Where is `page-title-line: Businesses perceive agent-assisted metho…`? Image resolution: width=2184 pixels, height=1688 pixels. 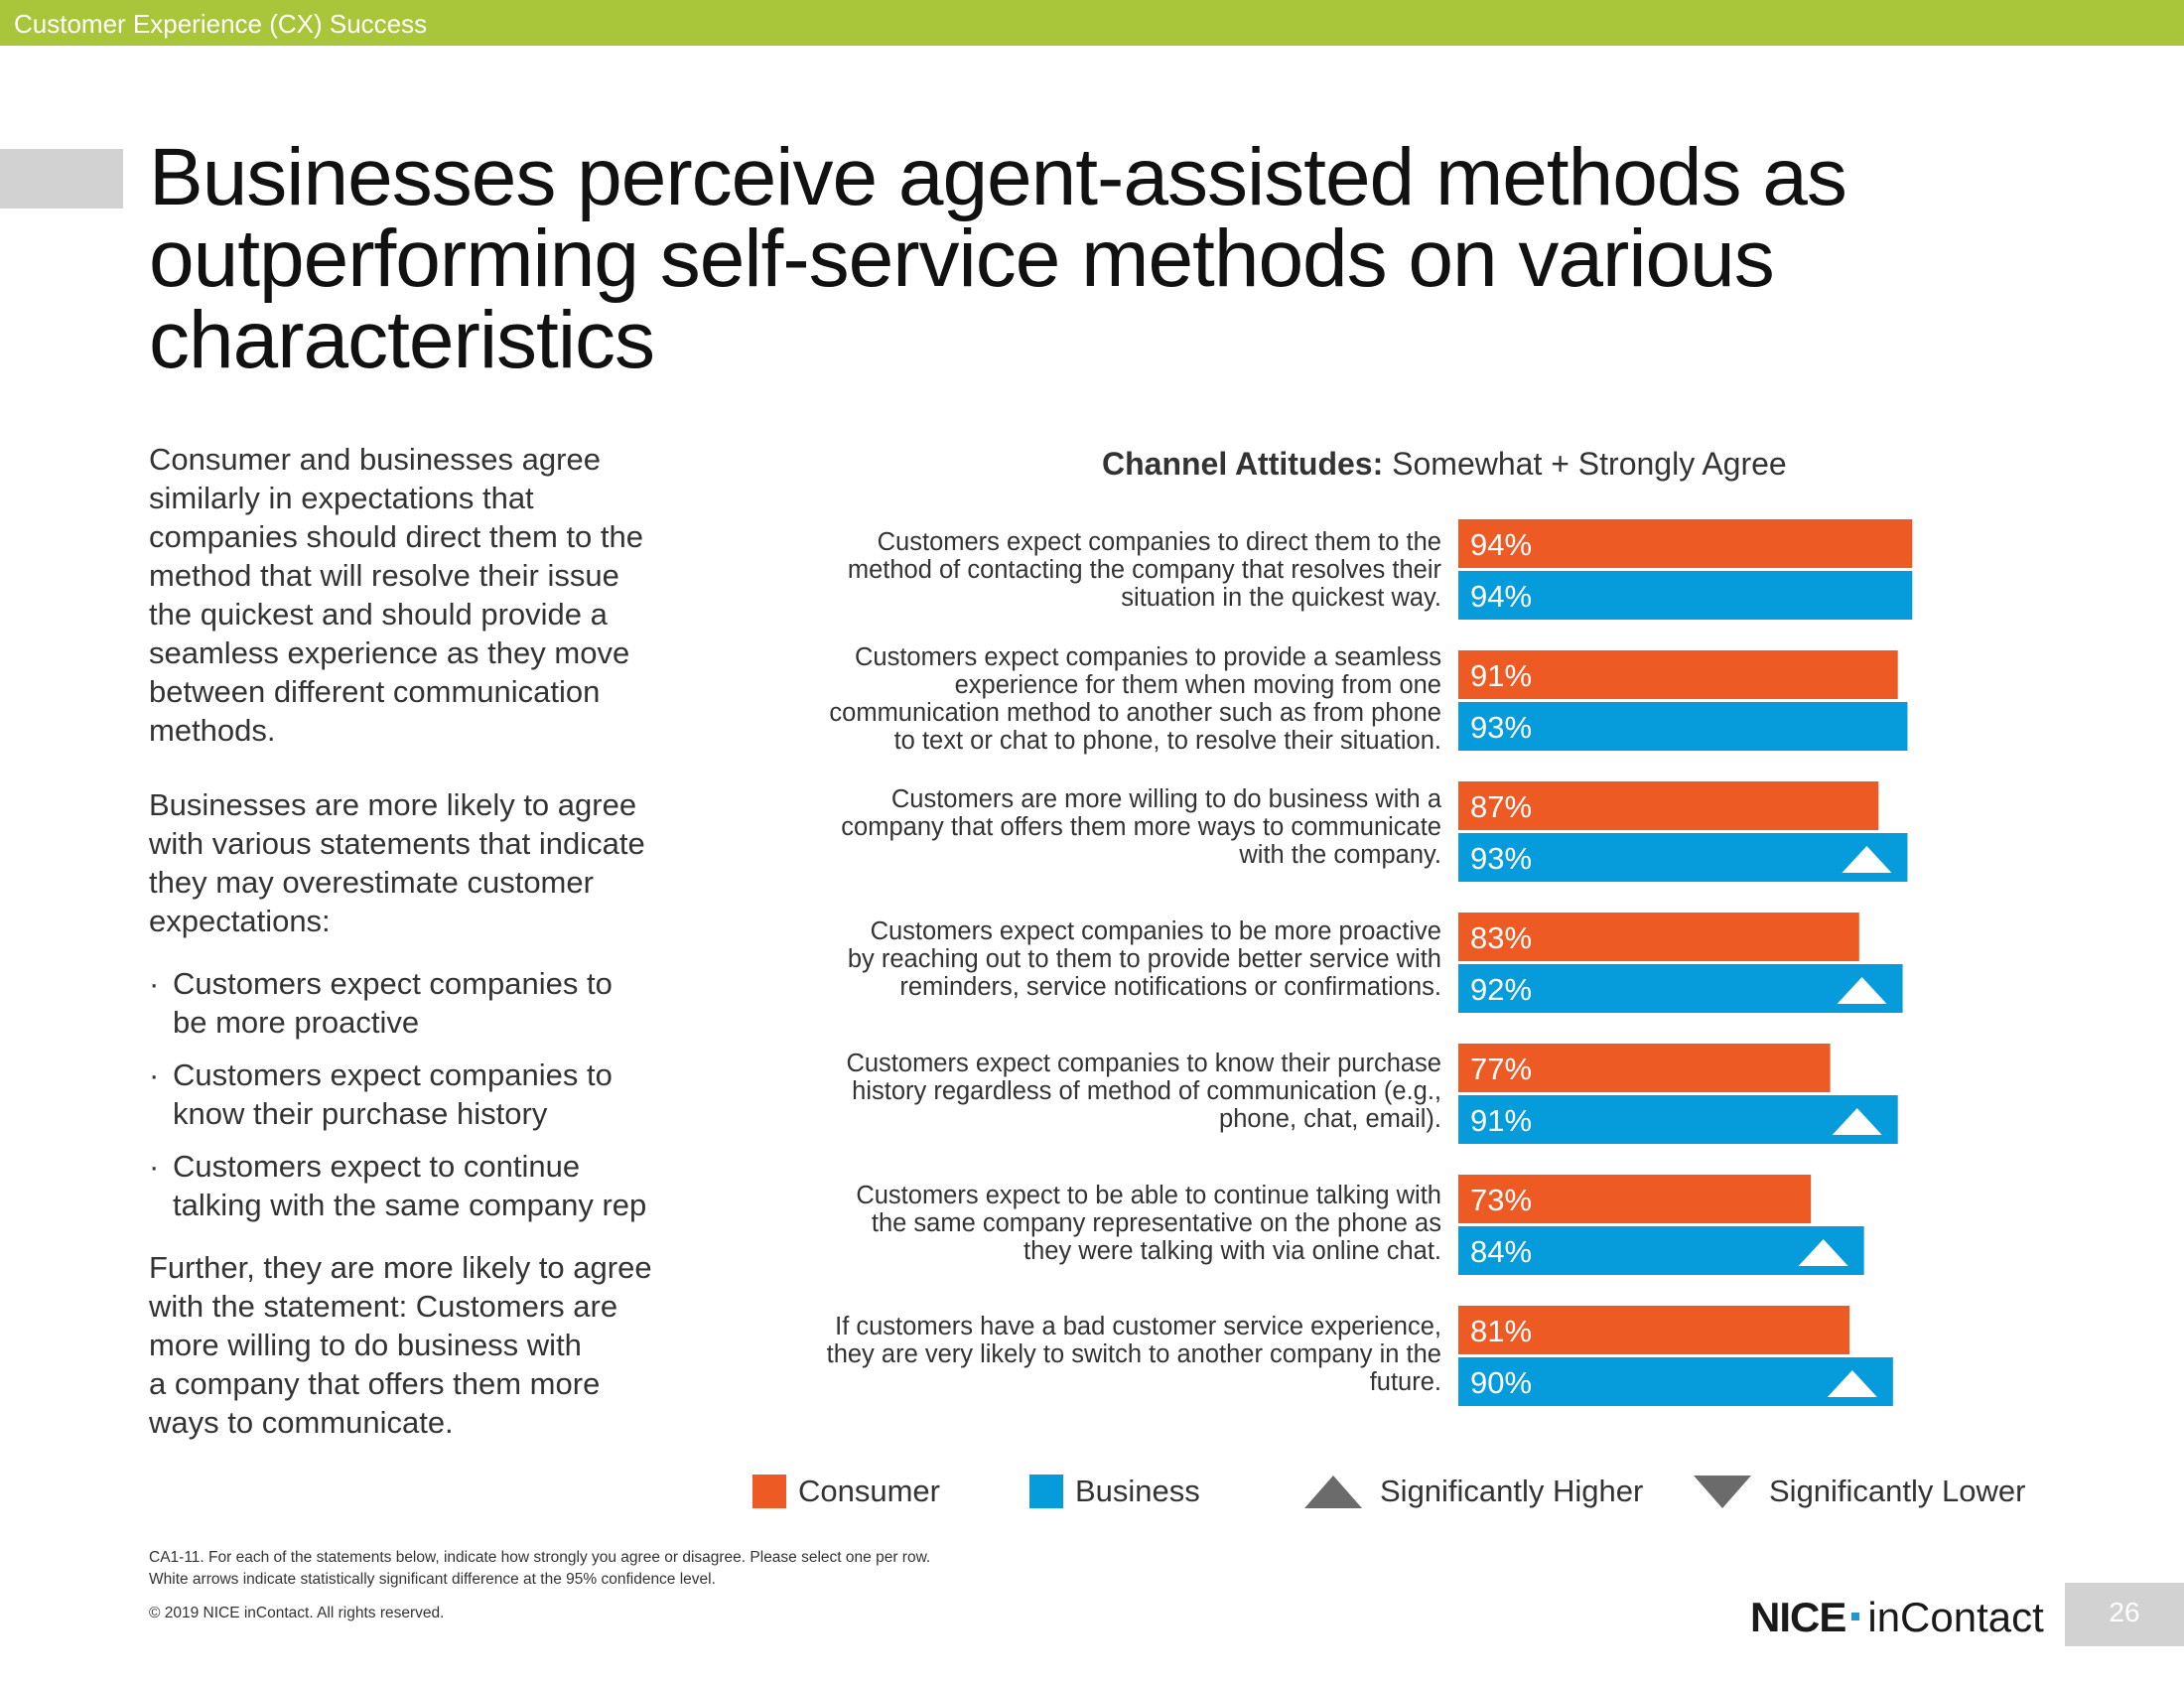 page-title-line: Businesses perceive agent-assisted metho… is located at coordinates (998, 177).